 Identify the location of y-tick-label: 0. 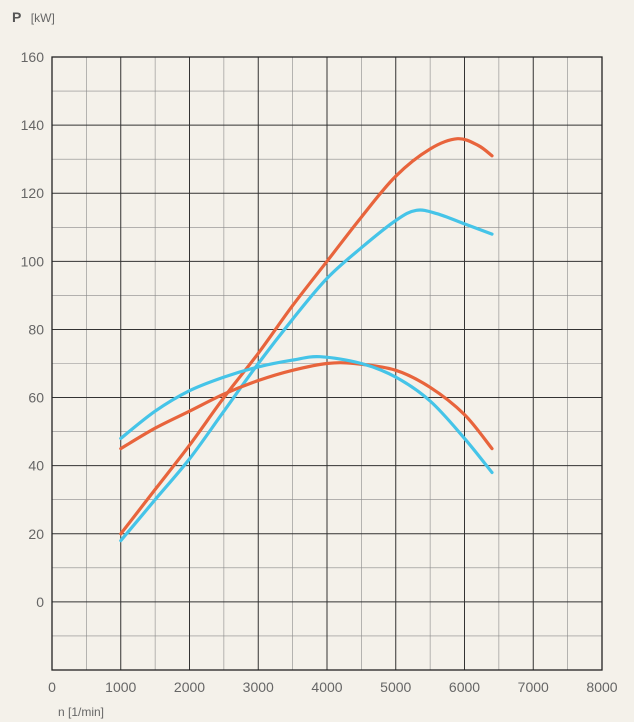
(40, 602).